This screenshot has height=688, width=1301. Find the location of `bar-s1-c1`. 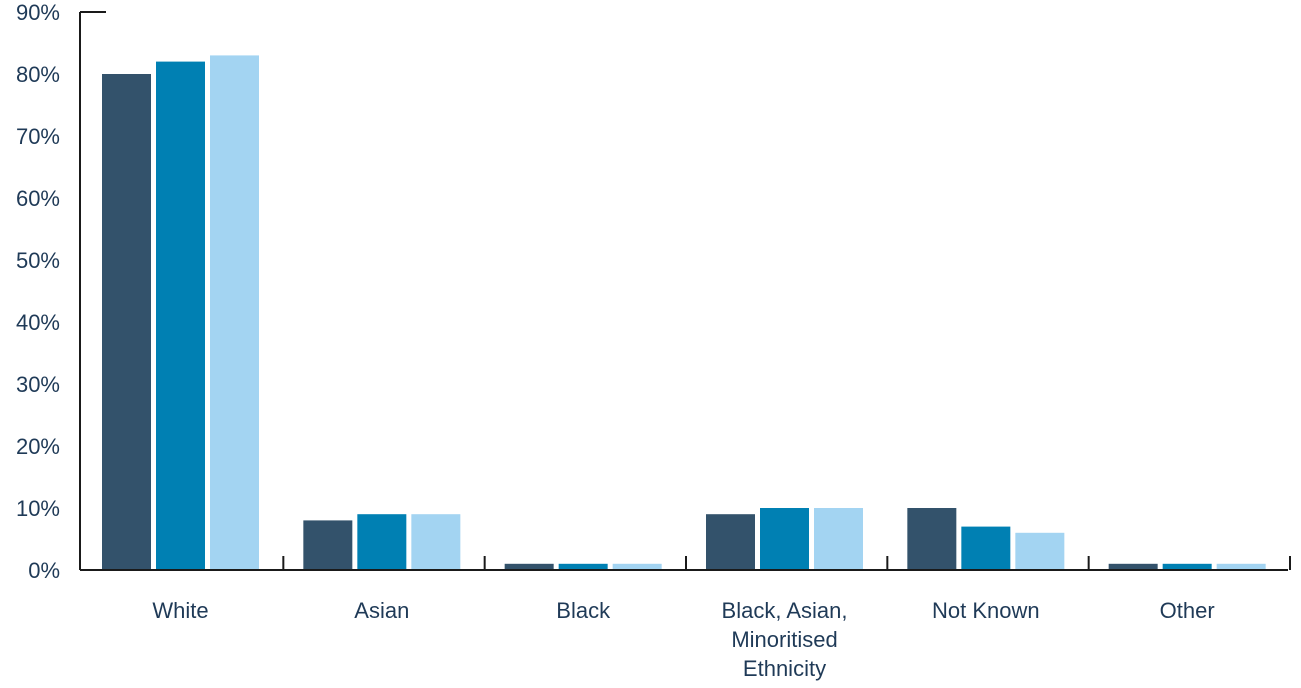

bar-s1-c1 is located at coordinates (126, 322).